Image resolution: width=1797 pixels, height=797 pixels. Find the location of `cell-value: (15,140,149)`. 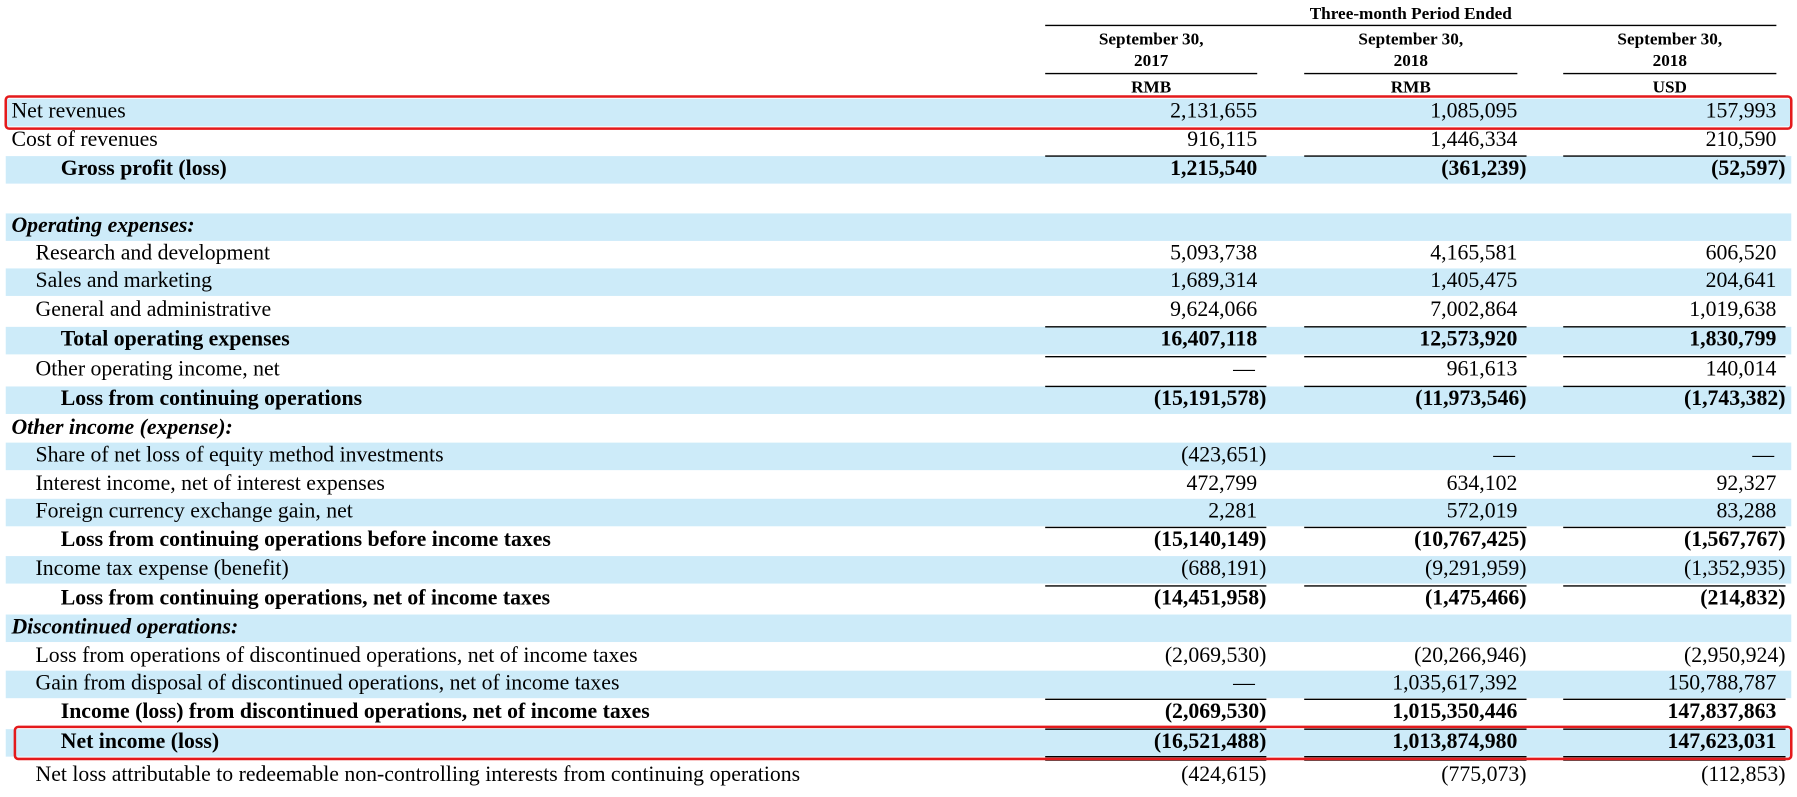

cell-value: (15,140,149) is located at coordinates (1210, 539).